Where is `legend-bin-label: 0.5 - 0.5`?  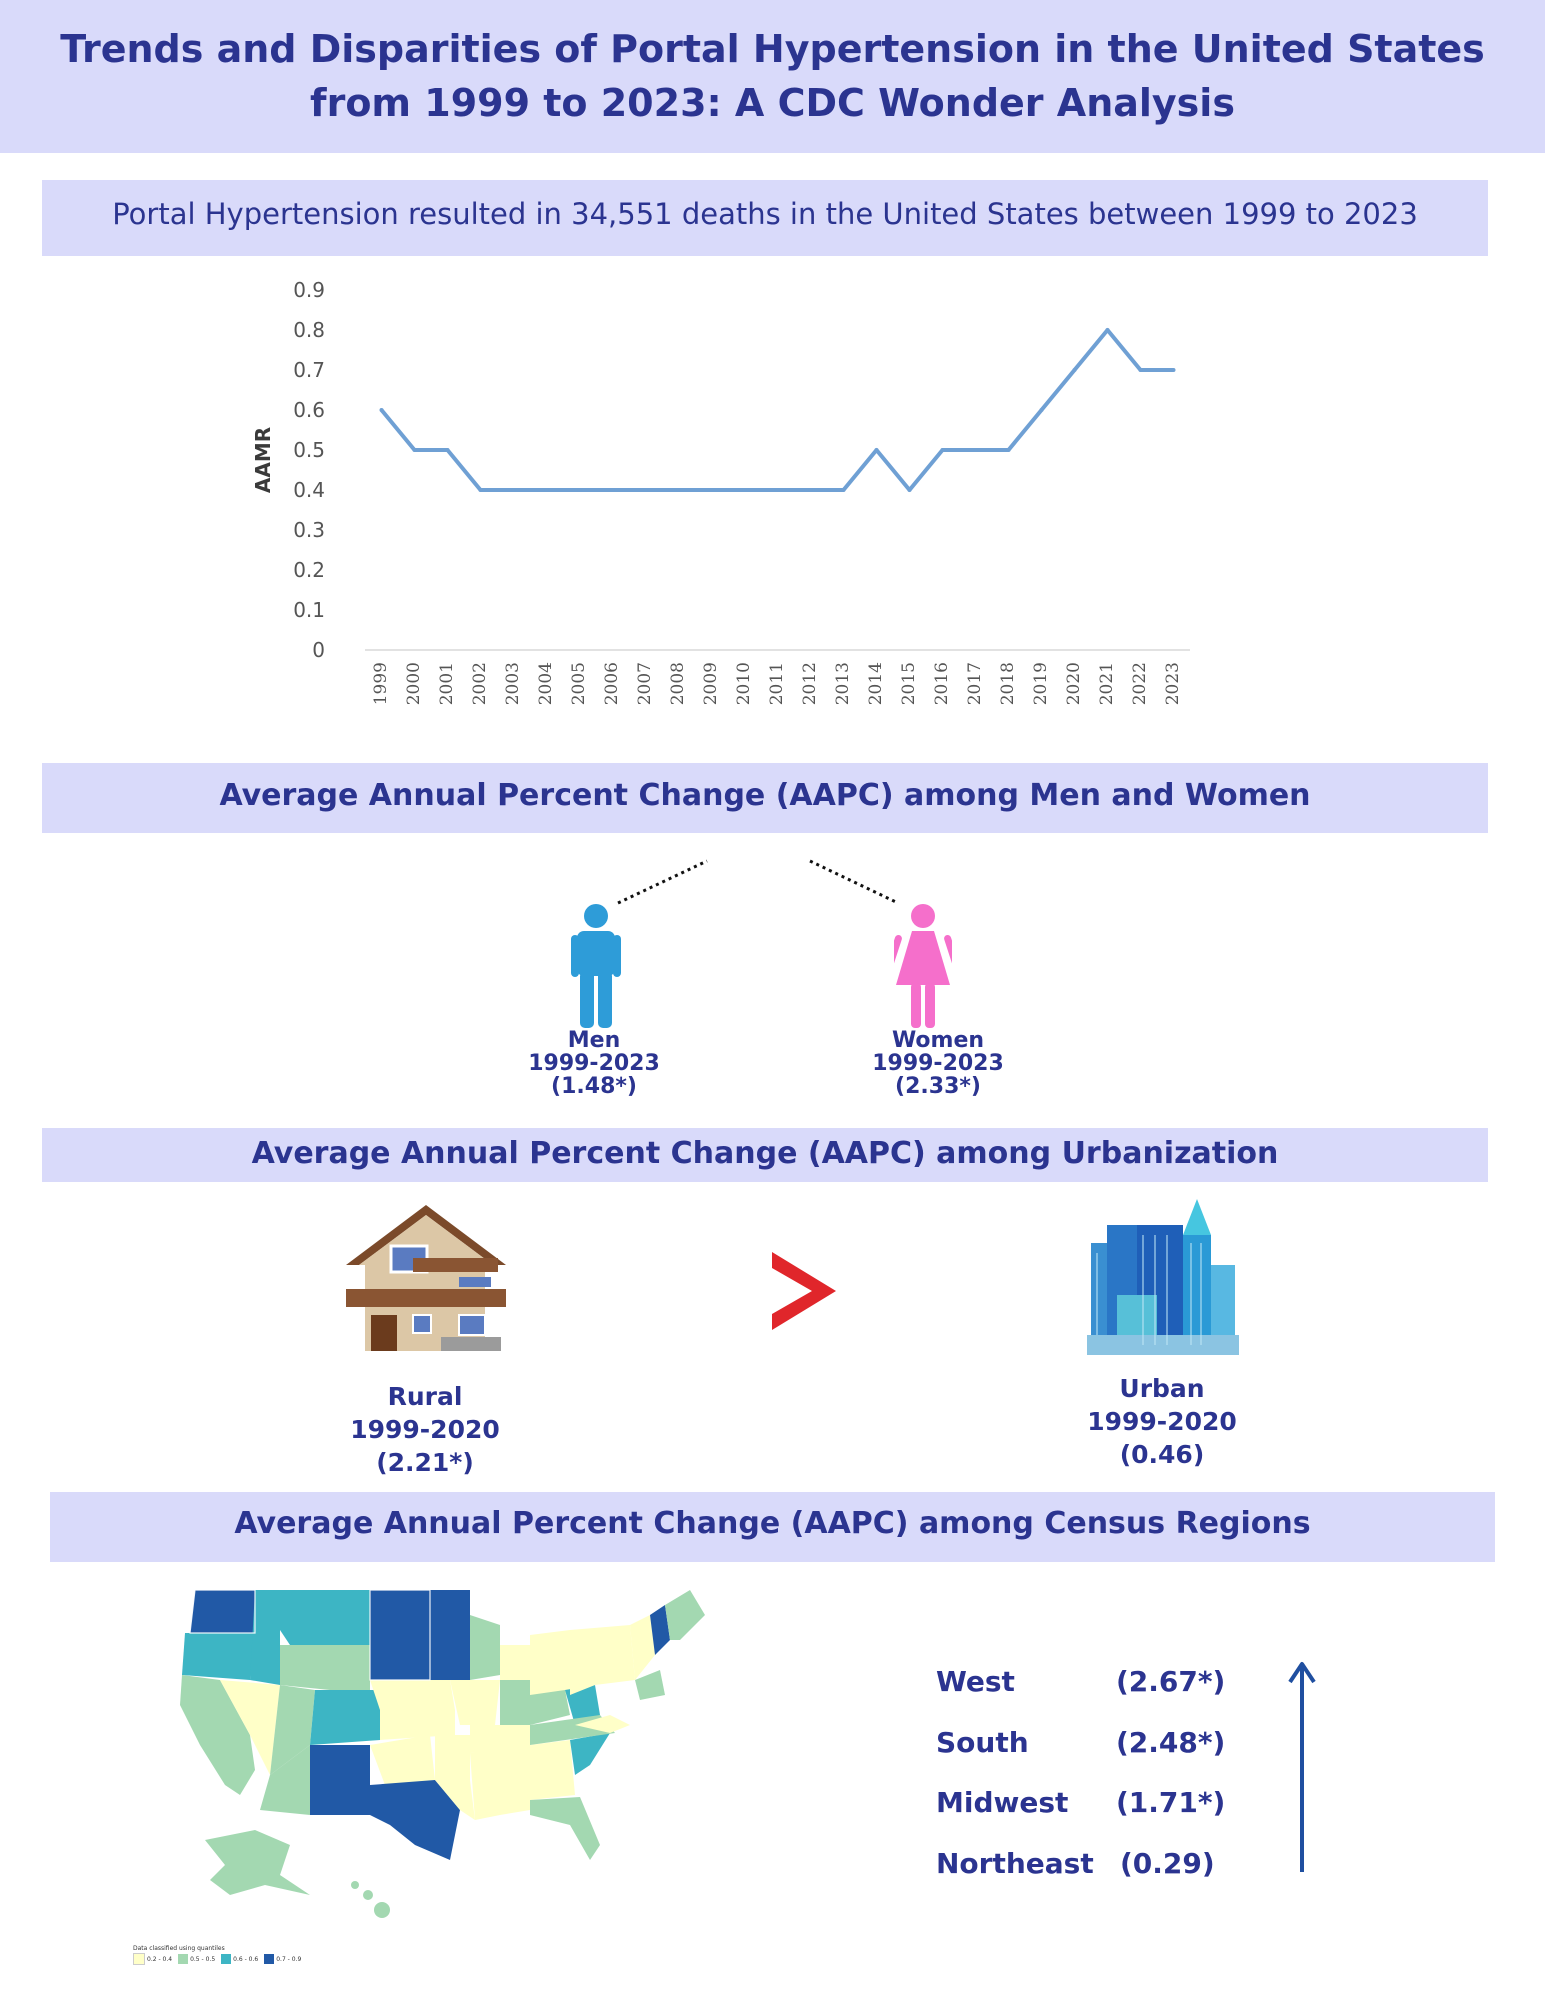
legend-bin-label: 0.5 - 0.5 is located at coordinates (203, 1959).